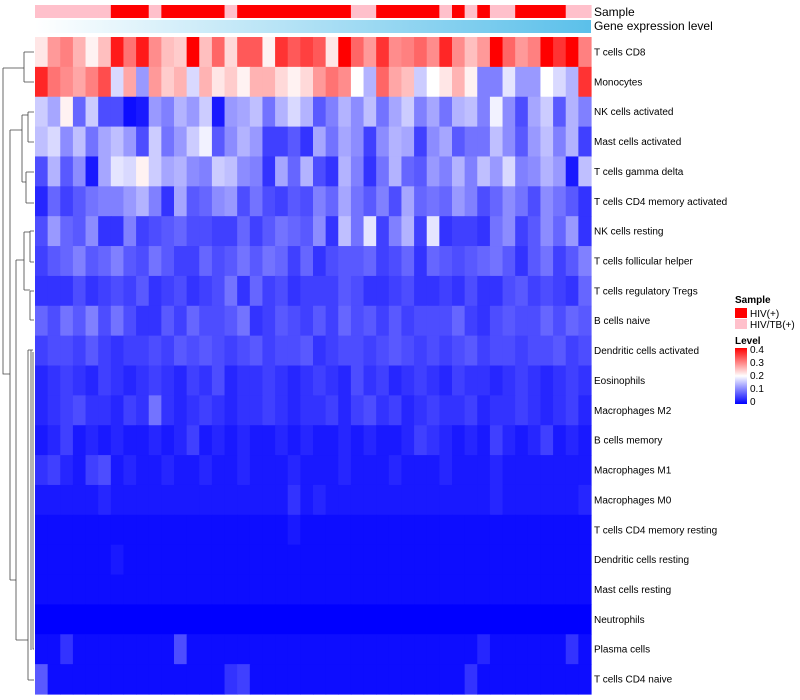 The height and width of the screenshot is (700, 800). What do you see at coordinates (633, 112) in the screenshot?
I see `row-label: NK cells activated` at bounding box center [633, 112].